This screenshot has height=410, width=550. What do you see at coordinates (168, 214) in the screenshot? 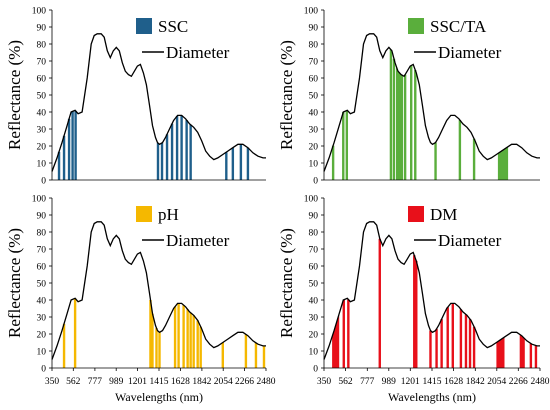
I see `legend-label-box: pH` at bounding box center [168, 214].